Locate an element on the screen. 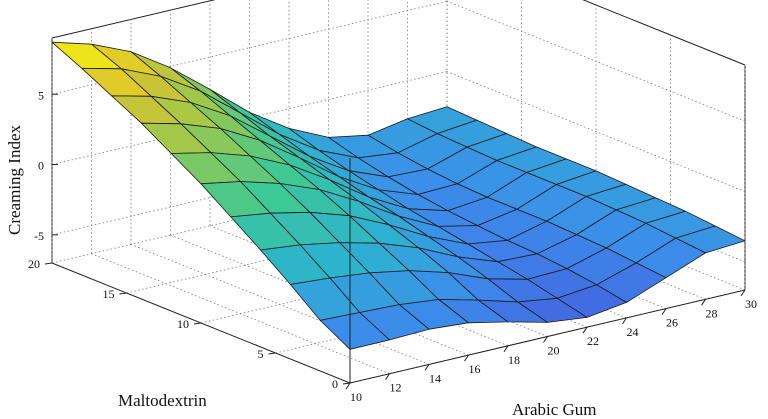 The width and height of the screenshot is (768, 419). x-tick-label: 26 is located at coordinates (672, 323).